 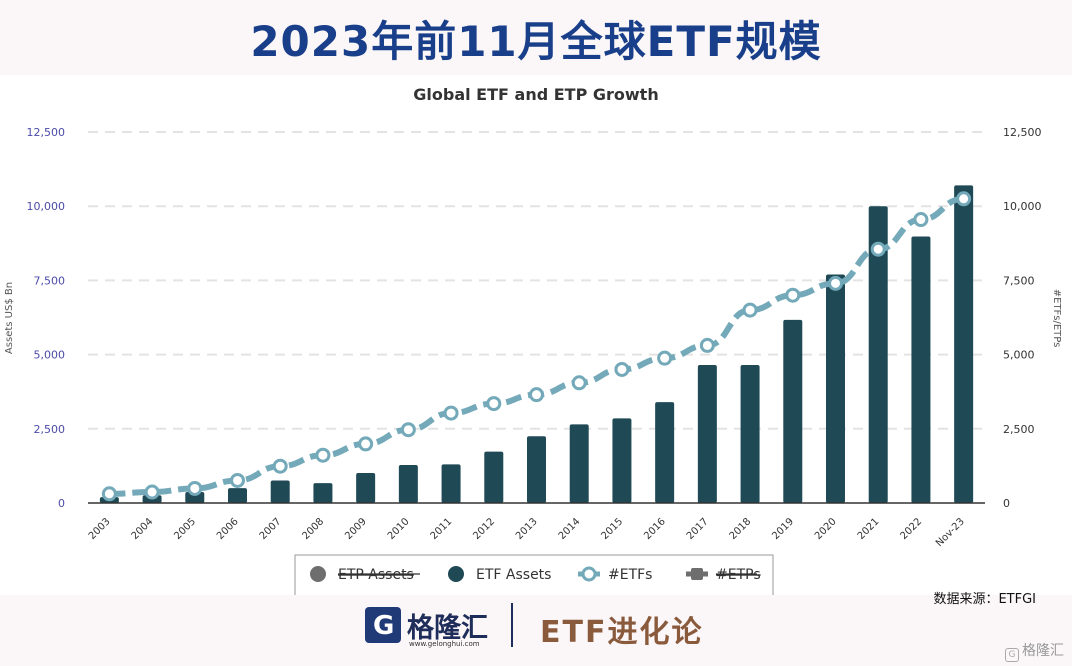 What do you see at coordinates (50, 429) in the screenshot?
I see `y-tick-left: 2,500` at bounding box center [50, 429].